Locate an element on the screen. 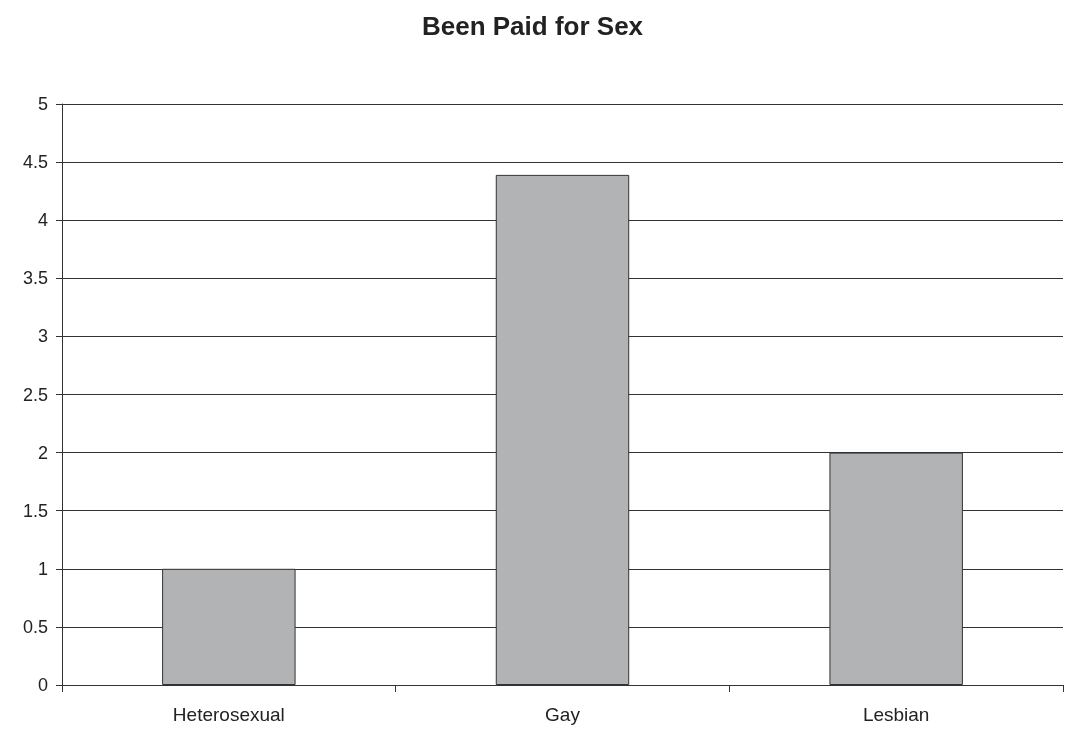  y-tick-label: 1 is located at coordinates (42, 568).